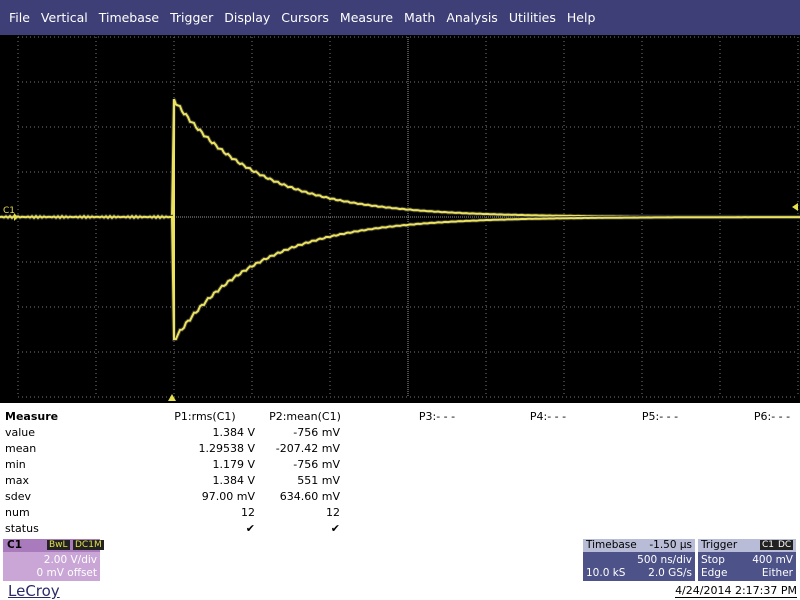 The width and height of the screenshot is (800, 600). What do you see at coordinates (15, 464) in the screenshot?
I see `measure-row-label: min` at bounding box center [15, 464].